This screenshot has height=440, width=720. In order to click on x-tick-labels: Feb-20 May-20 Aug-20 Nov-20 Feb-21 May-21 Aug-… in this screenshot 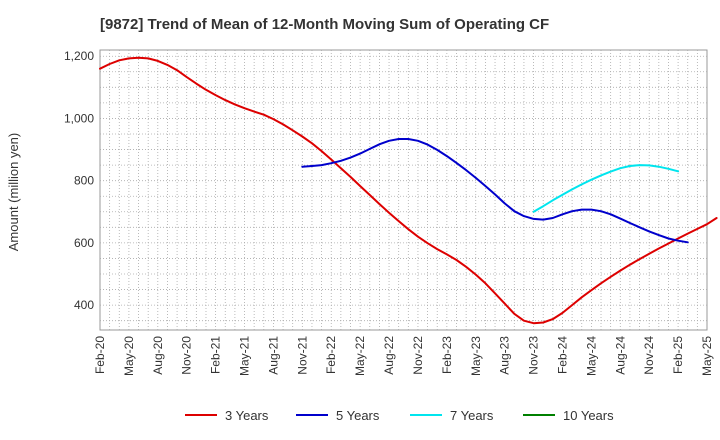, I will do `click(403, 356)`.